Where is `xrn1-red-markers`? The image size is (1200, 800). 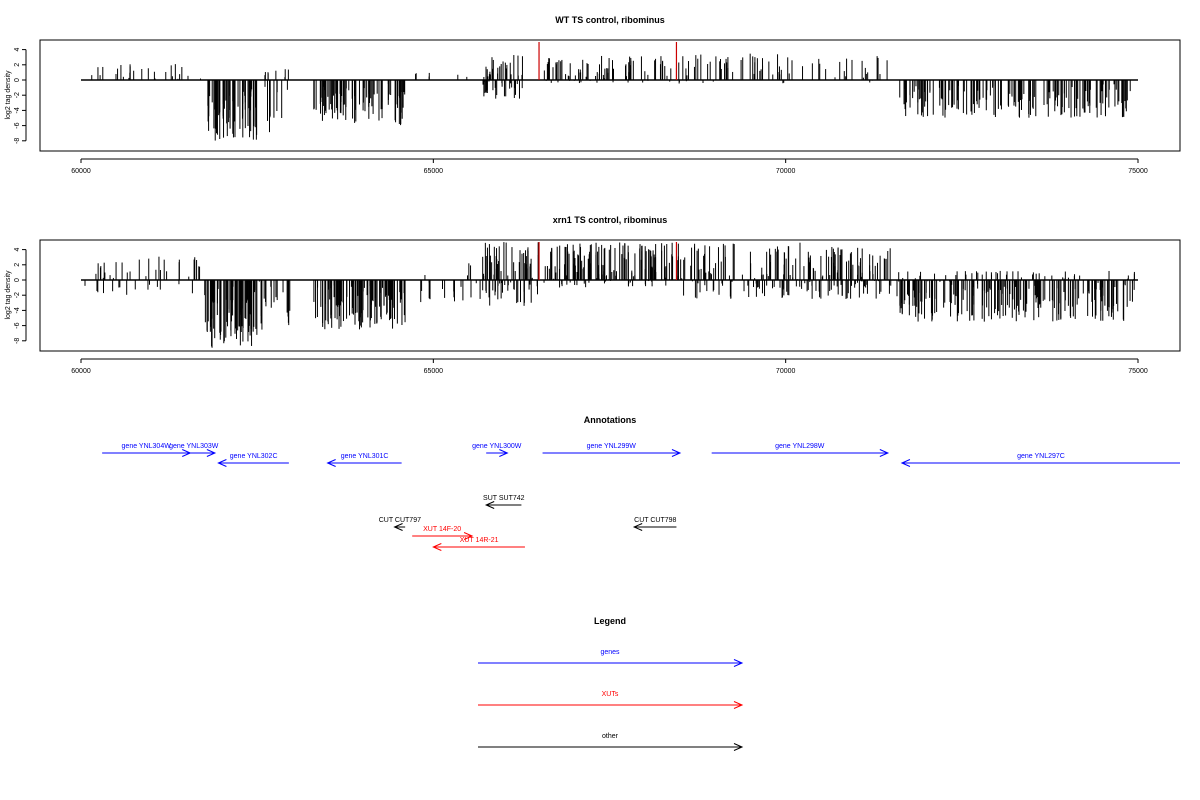 xrn1-red-markers is located at coordinates (608, 261).